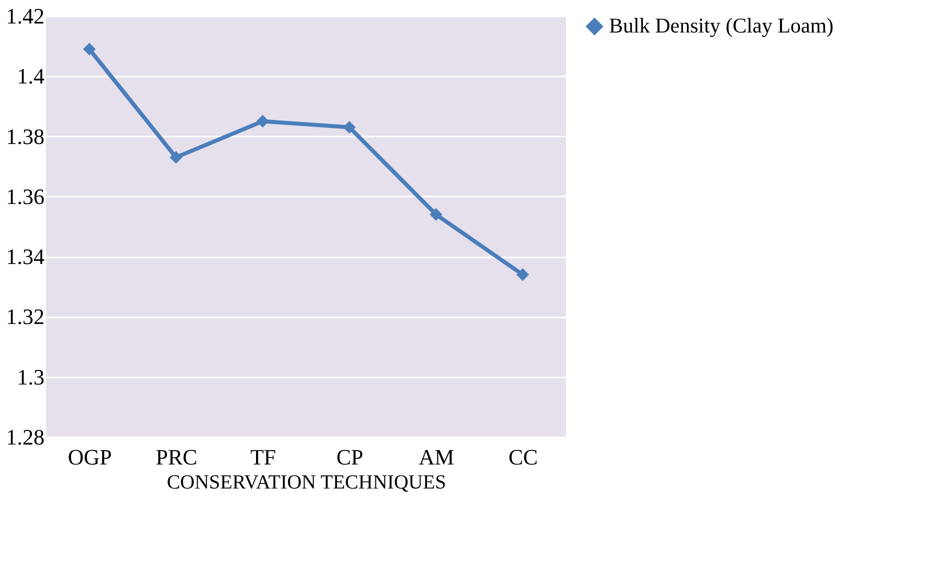 The height and width of the screenshot is (576, 939). I want to click on x-tick-label: OGP, so click(90, 457).